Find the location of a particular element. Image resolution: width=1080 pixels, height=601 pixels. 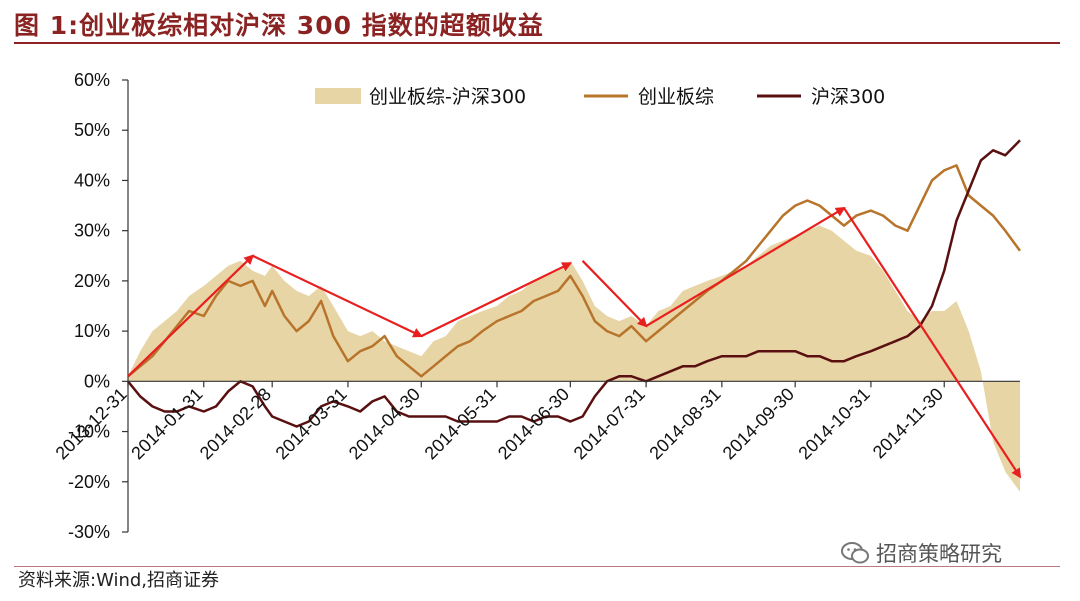

source-rule is located at coordinates (537, 566).